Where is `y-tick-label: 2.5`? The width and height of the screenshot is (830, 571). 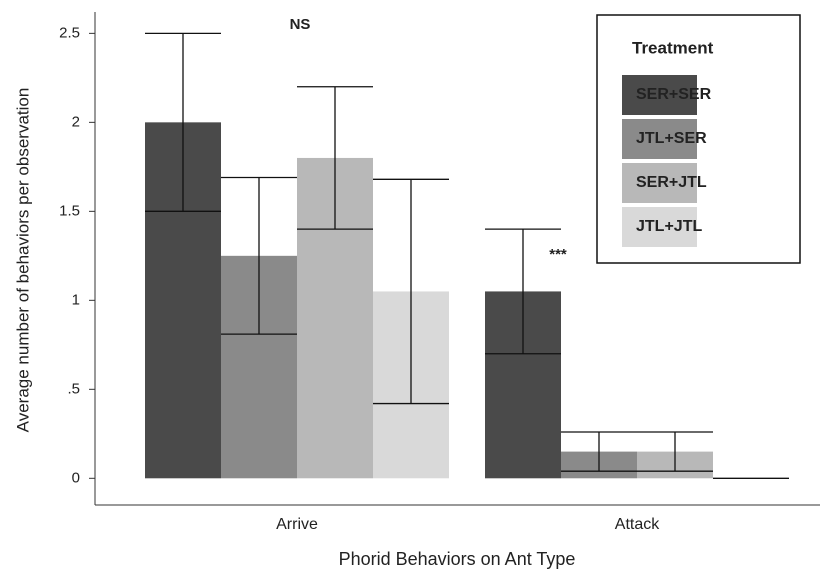 y-tick-label: 2.5 is located at coordinates (69, 32).